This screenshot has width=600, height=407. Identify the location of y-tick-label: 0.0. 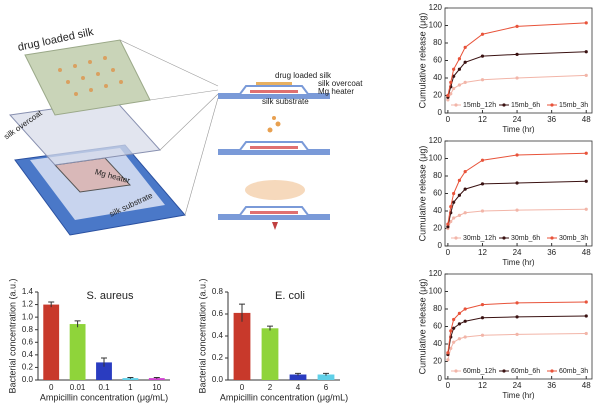
(218, 379).